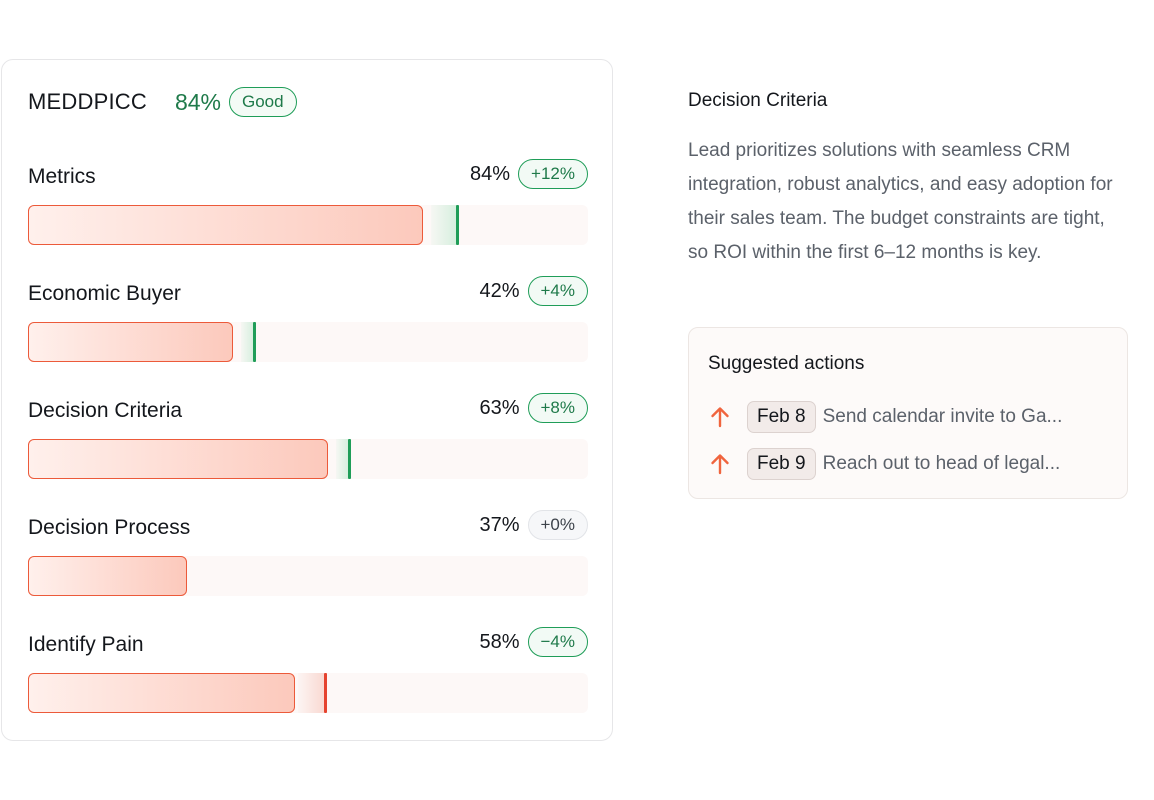  I want to click on date-chip: Feb 8, so click(781, 417).